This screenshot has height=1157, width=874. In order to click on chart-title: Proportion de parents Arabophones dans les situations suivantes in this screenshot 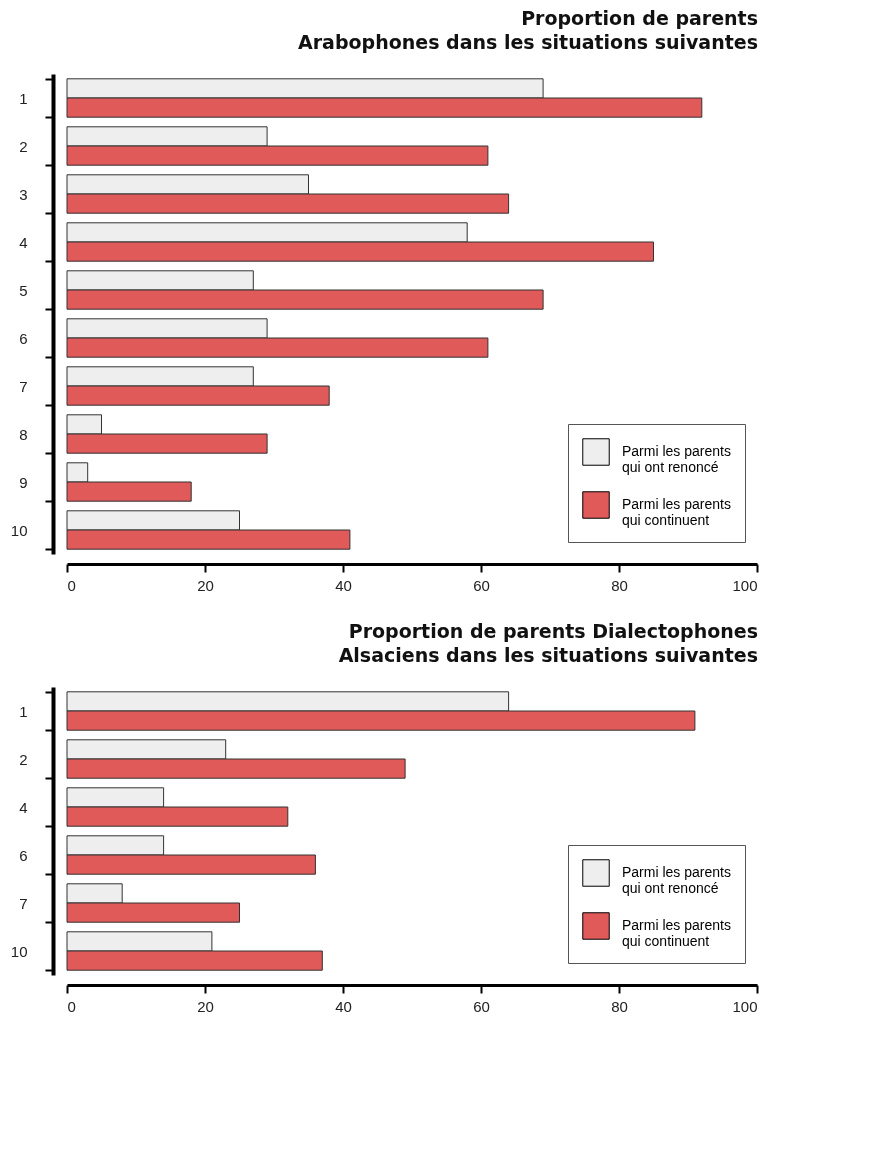, I will do `click(528, 30)`.